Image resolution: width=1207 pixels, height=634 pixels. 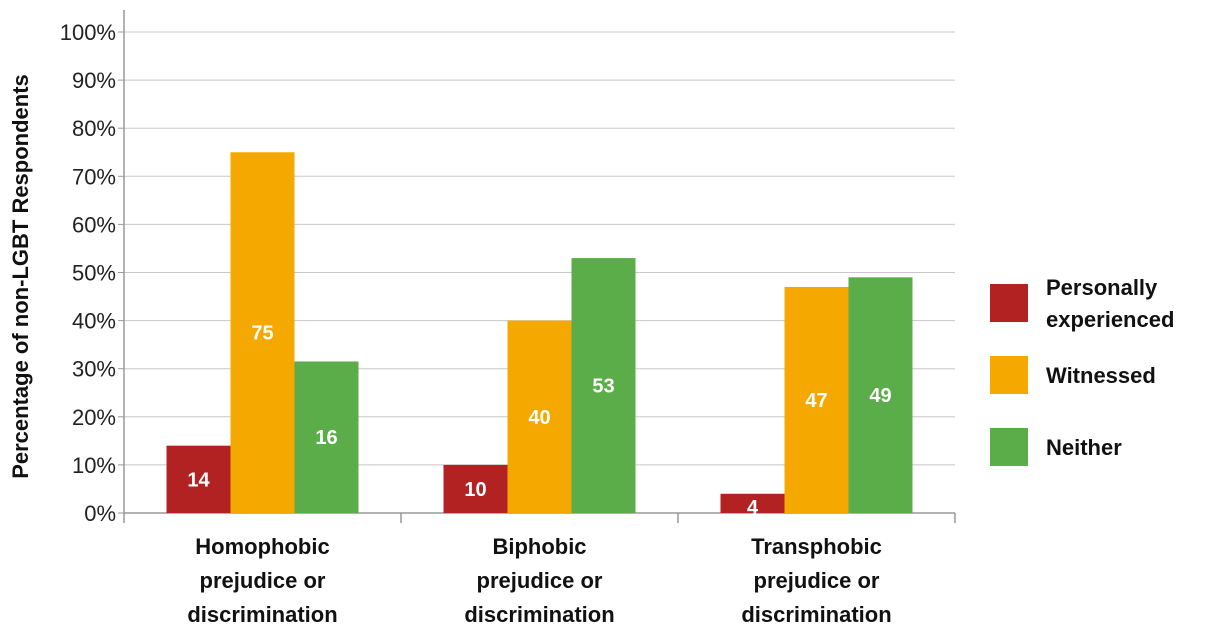 I want to click on x-category-label: Homophobic, so click(x=262, y=546).